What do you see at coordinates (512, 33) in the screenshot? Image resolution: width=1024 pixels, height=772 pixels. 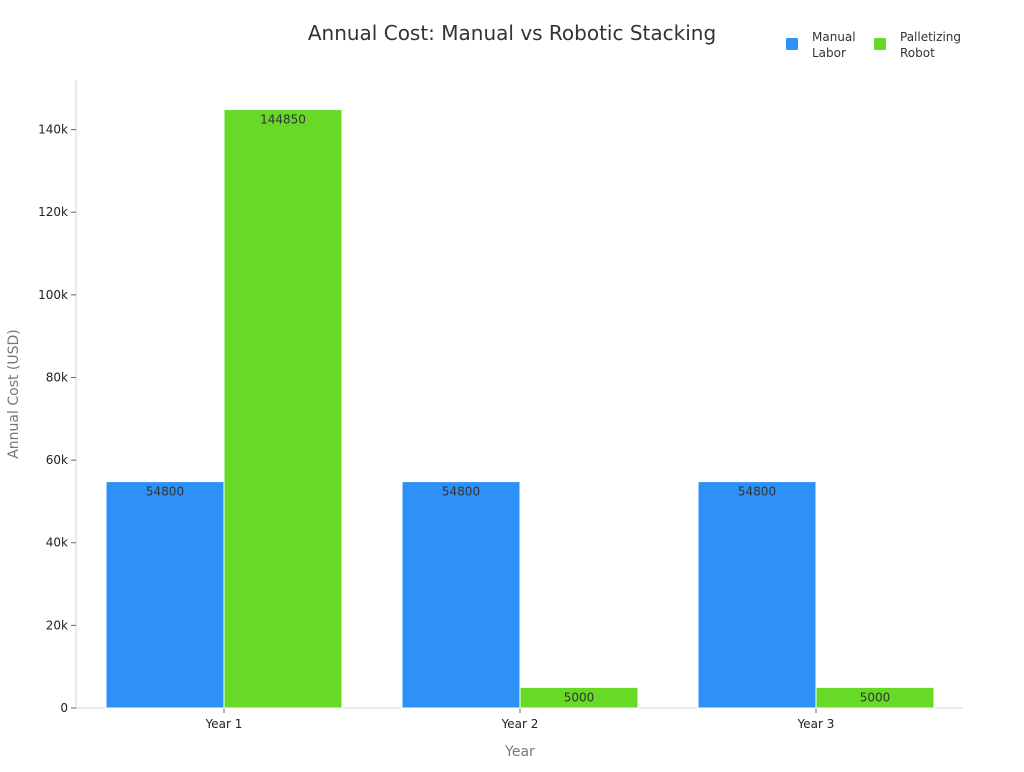 I see `chart-title: Annual Cost: Manual vs Robotic Stacking` at bounding box center [512, 33].